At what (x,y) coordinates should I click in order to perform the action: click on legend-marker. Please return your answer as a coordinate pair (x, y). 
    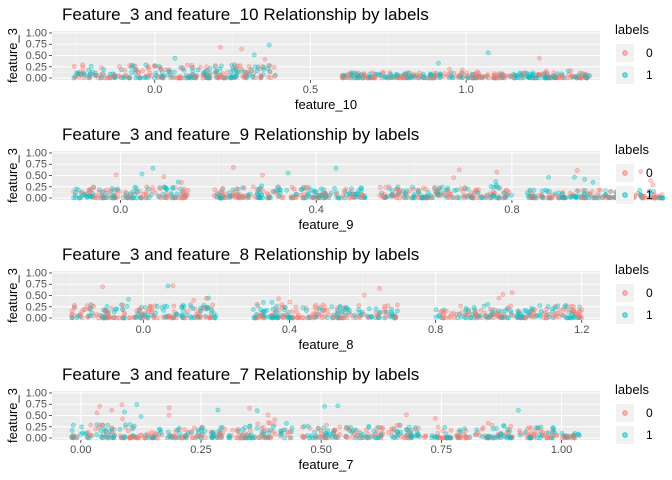
    Looking at the image, I should click on (625, 315).